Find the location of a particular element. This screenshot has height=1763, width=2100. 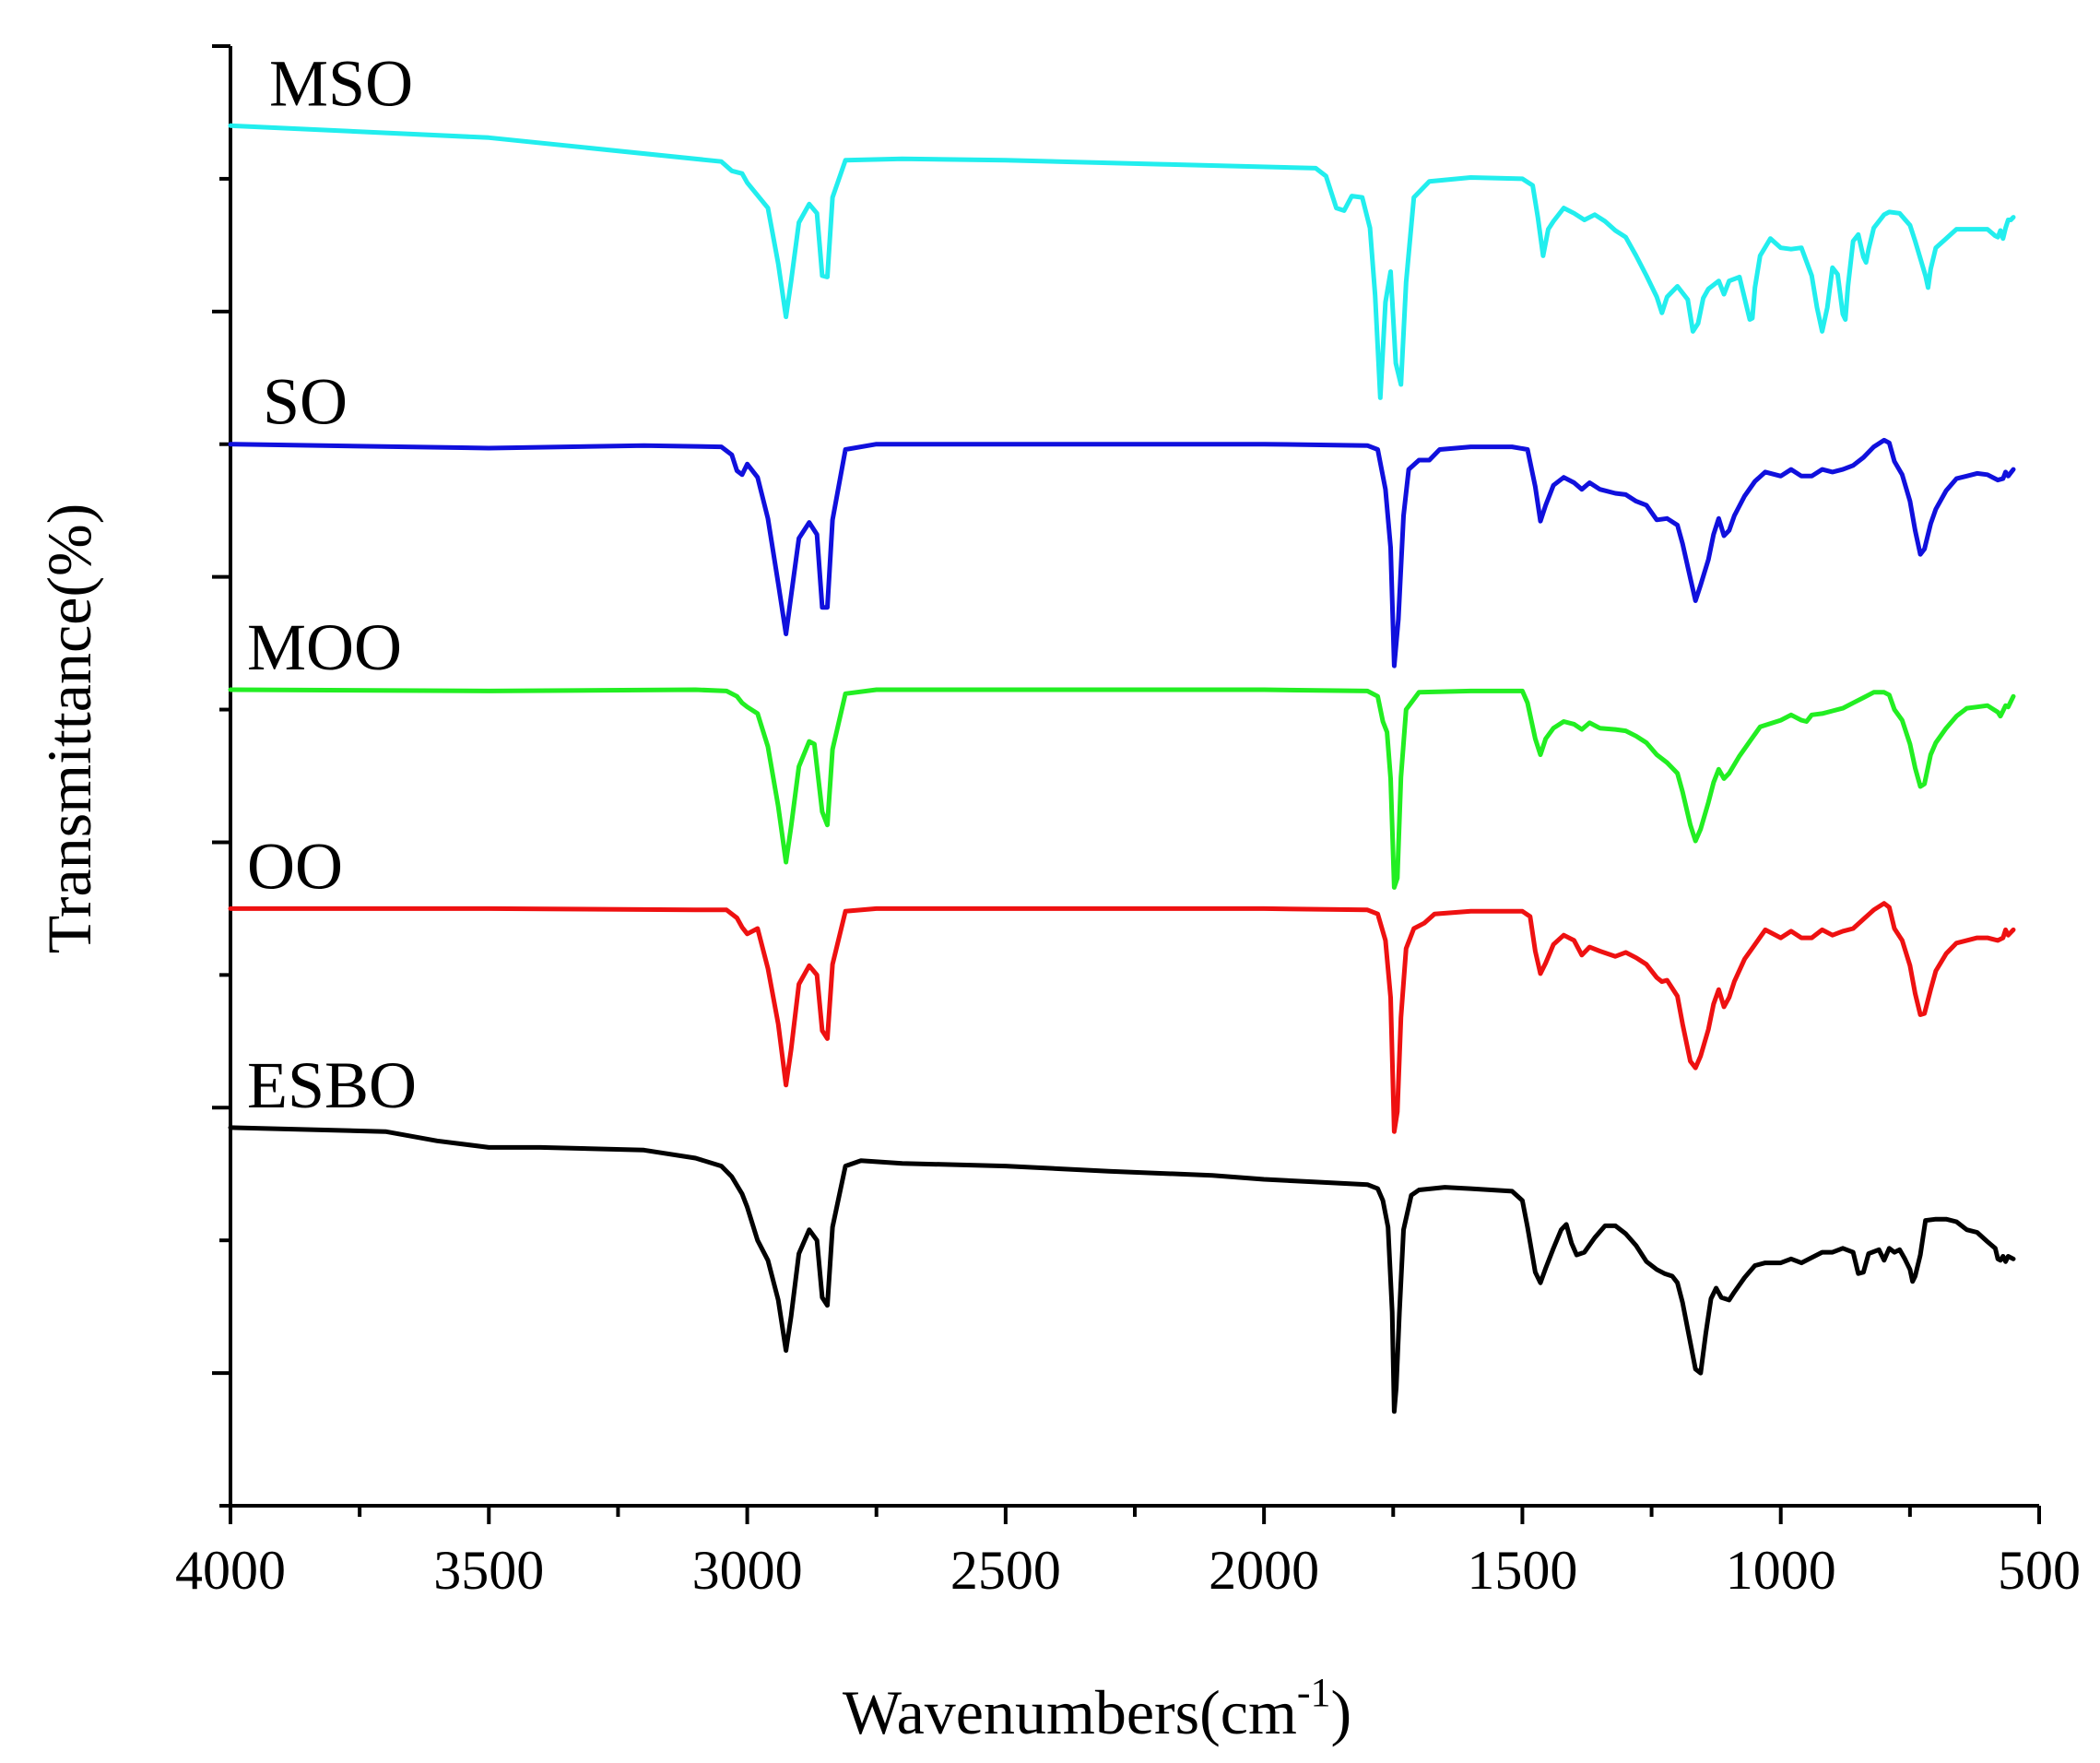

y-axis-label: Transmittance(%) is located at coordinates (69, 728).